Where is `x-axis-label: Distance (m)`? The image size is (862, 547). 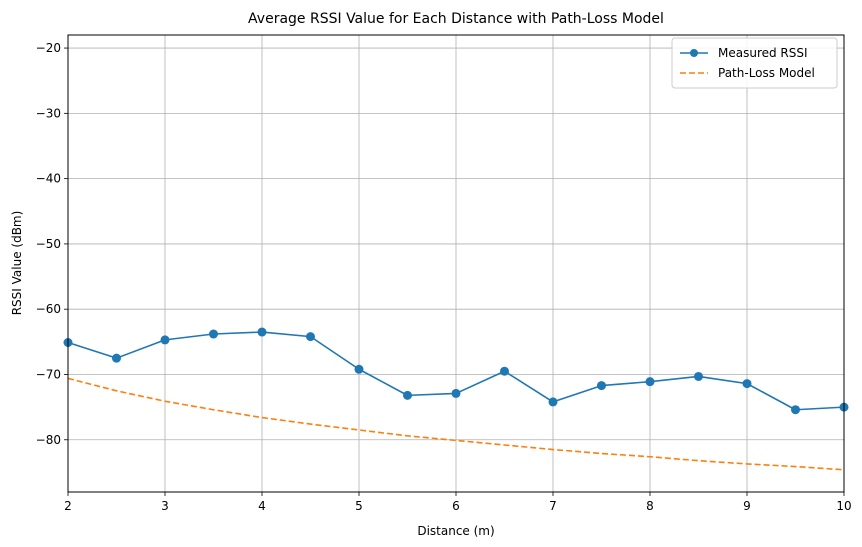 x-axis-label: Distance (m) is located at coordinates (455, 531).